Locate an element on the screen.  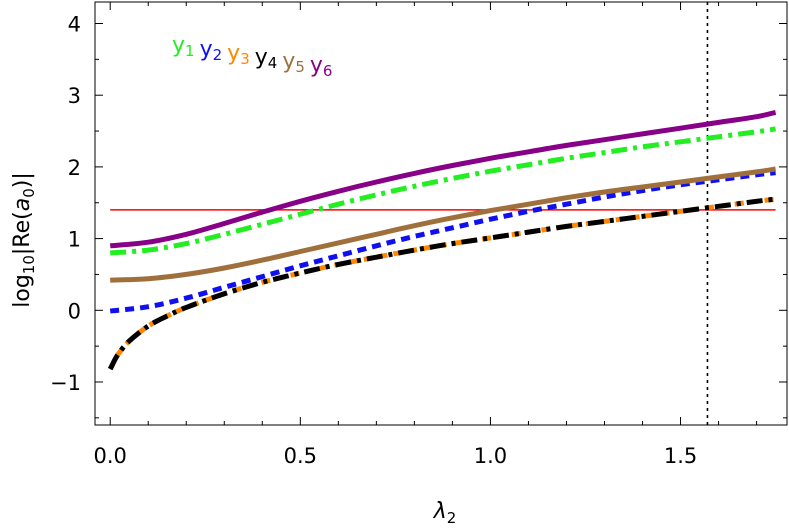
y-axis-label: log10|Re(a0)| is located at coordinates (24, 240).